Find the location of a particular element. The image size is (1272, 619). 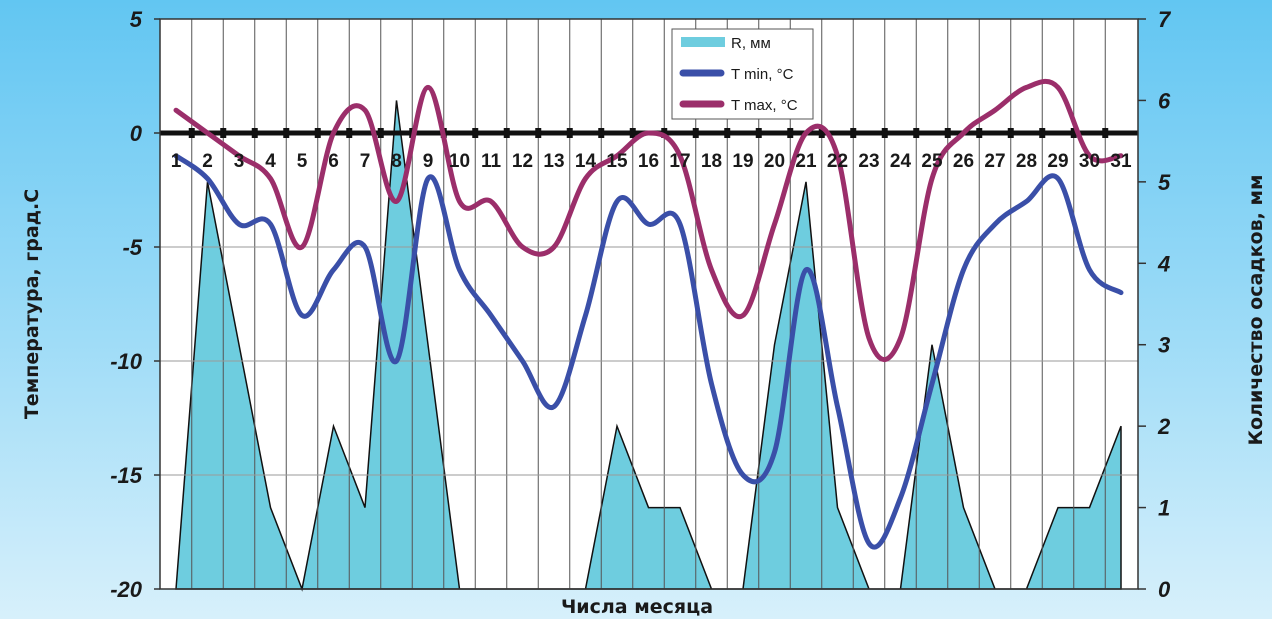

day-label: 17 is located at coordinates (679, 161).